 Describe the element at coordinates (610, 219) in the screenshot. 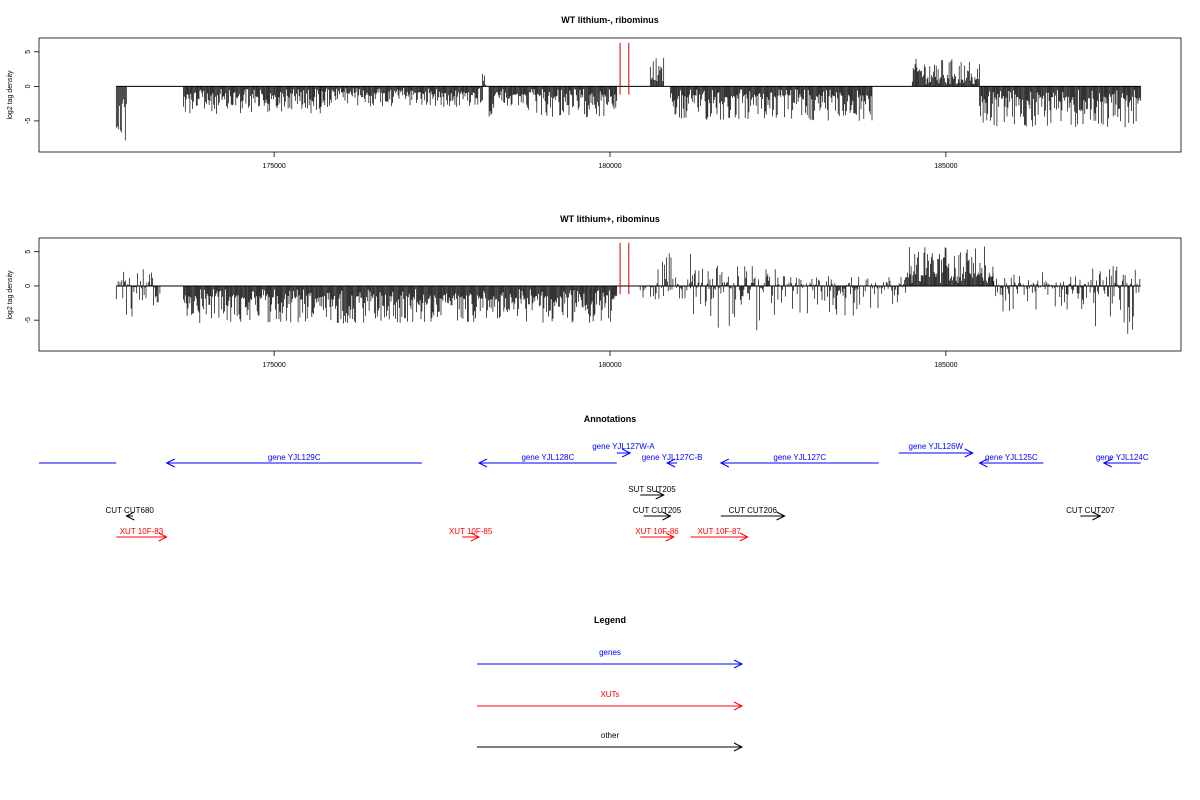

I see `panel-title: WT lithium+, ribominus` at that location.